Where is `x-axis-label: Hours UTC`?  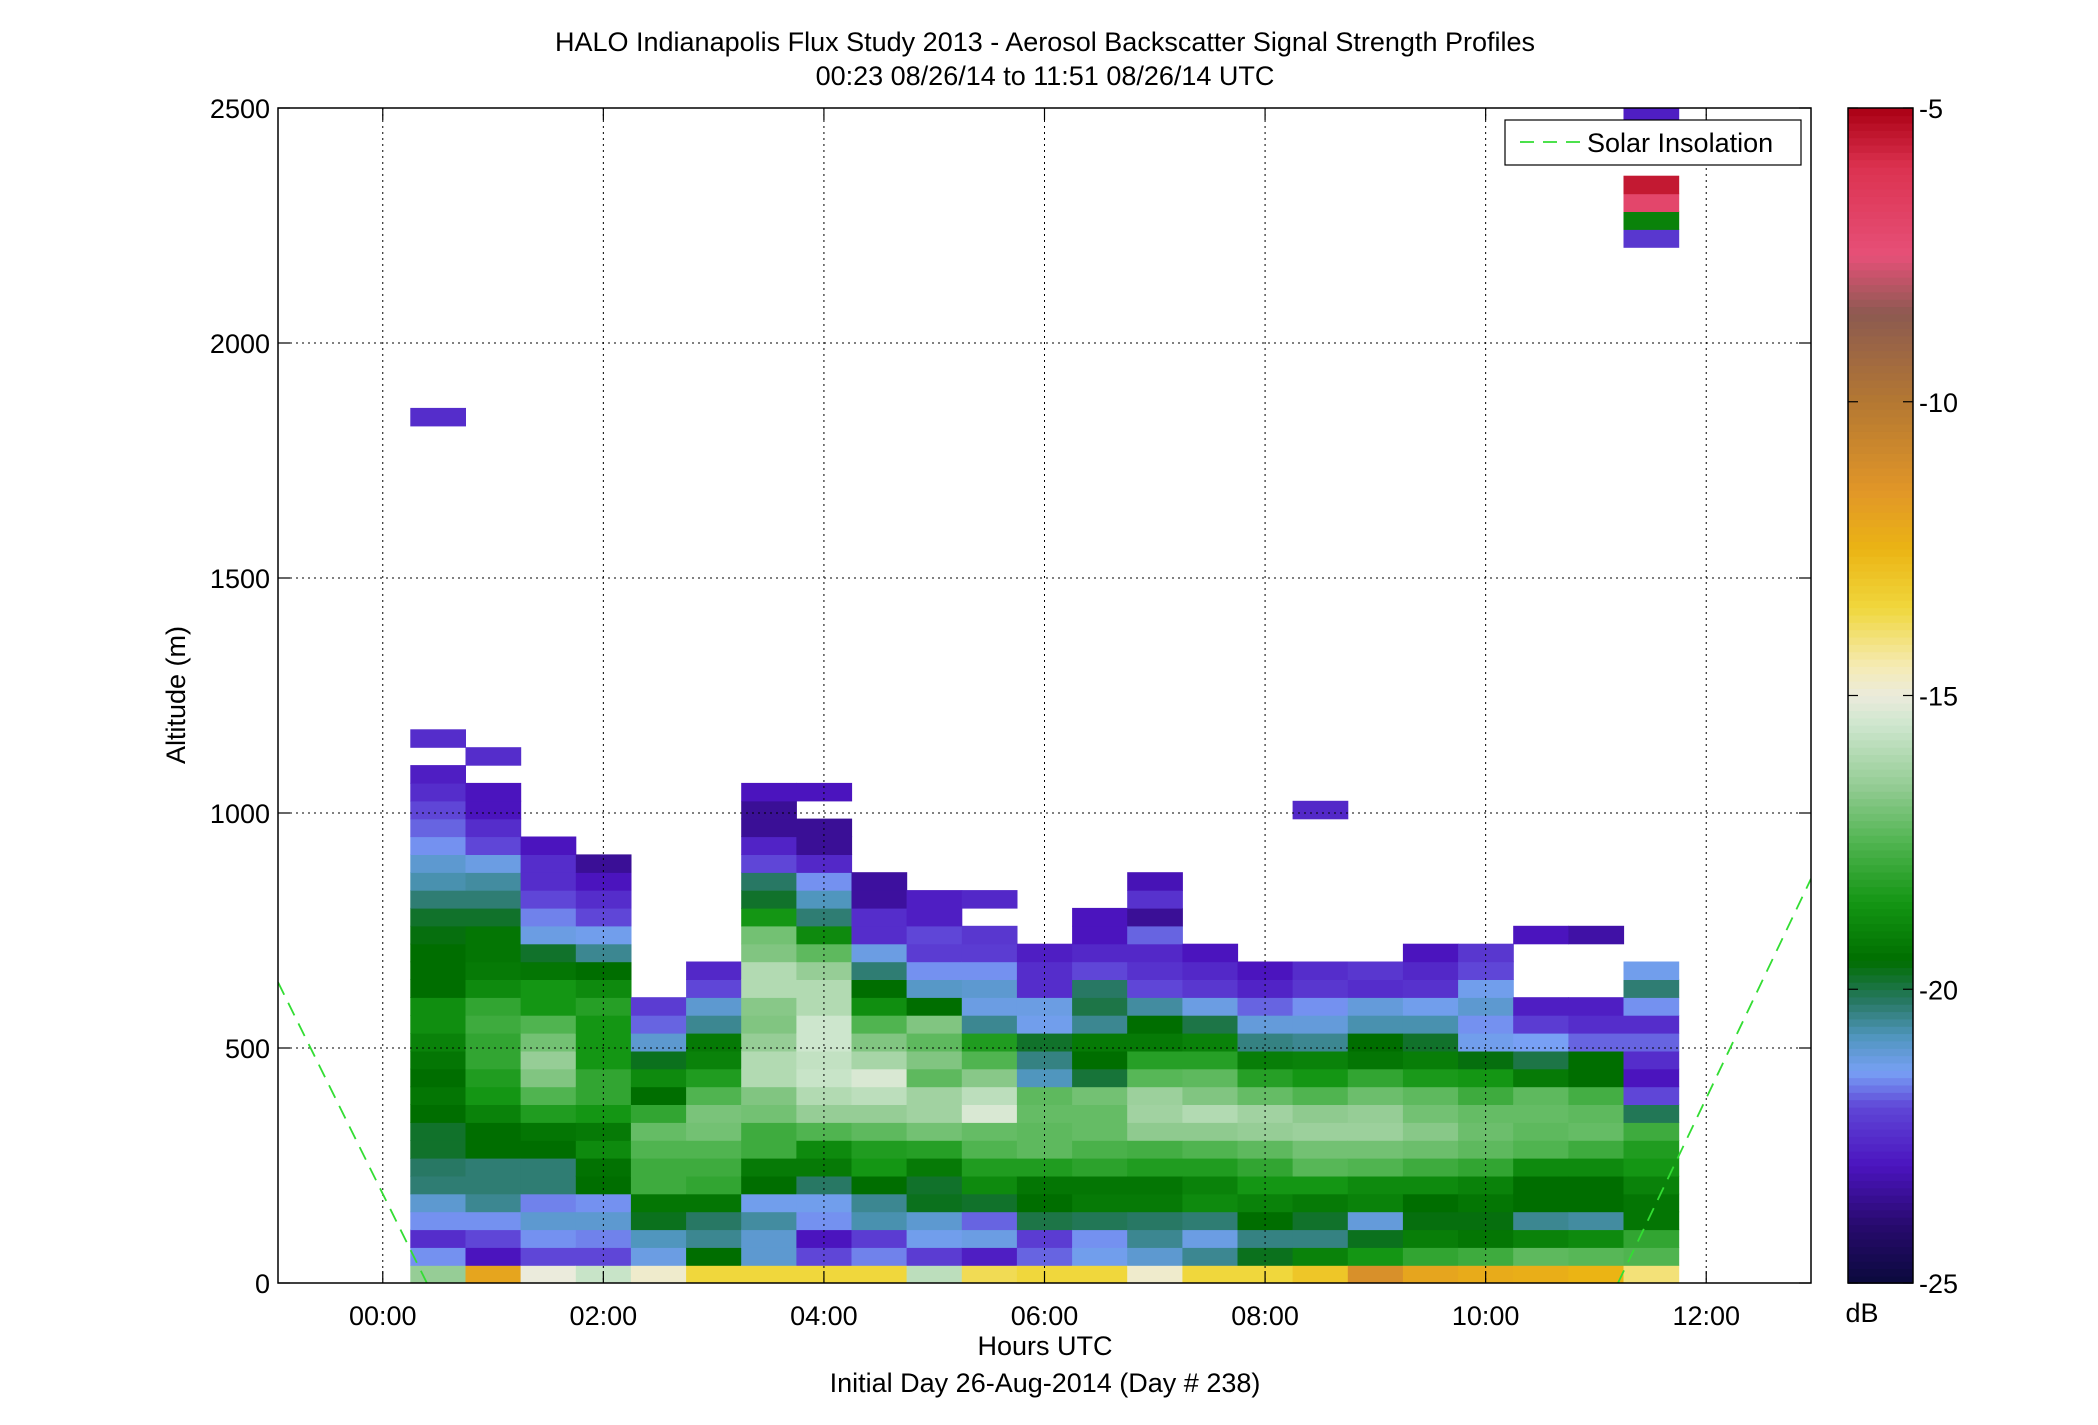 x-axis-label: Hours UTC is located at coordinates (1044, 1346).